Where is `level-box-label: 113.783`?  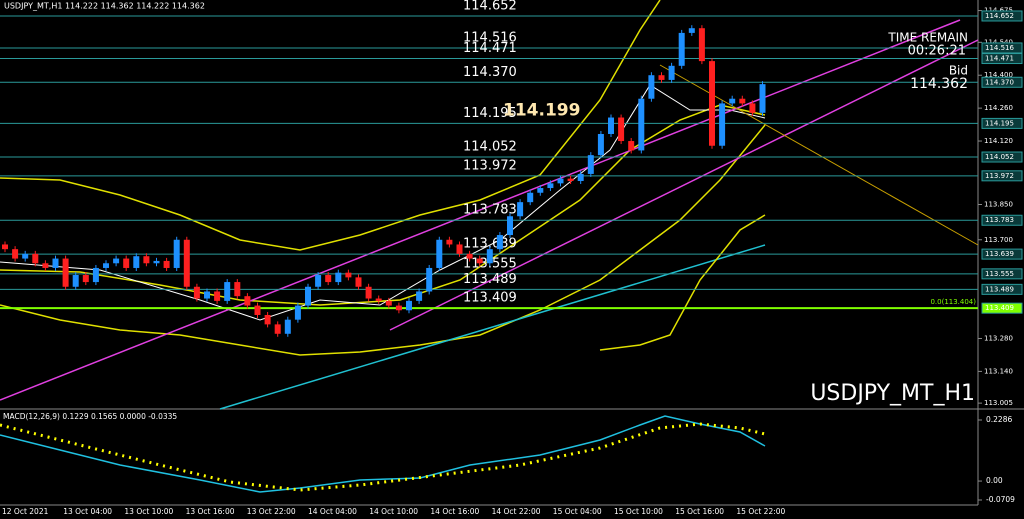 level-box-label: 113.783 is located at coordinates (999, 220).